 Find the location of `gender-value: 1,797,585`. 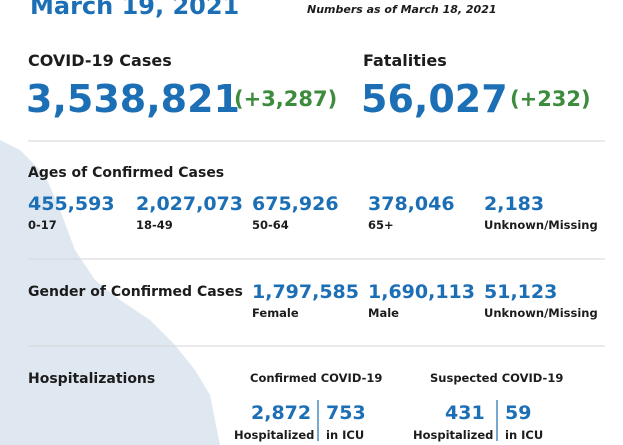

gender-value: 1,797,585 is located at coordinates (305, 292).